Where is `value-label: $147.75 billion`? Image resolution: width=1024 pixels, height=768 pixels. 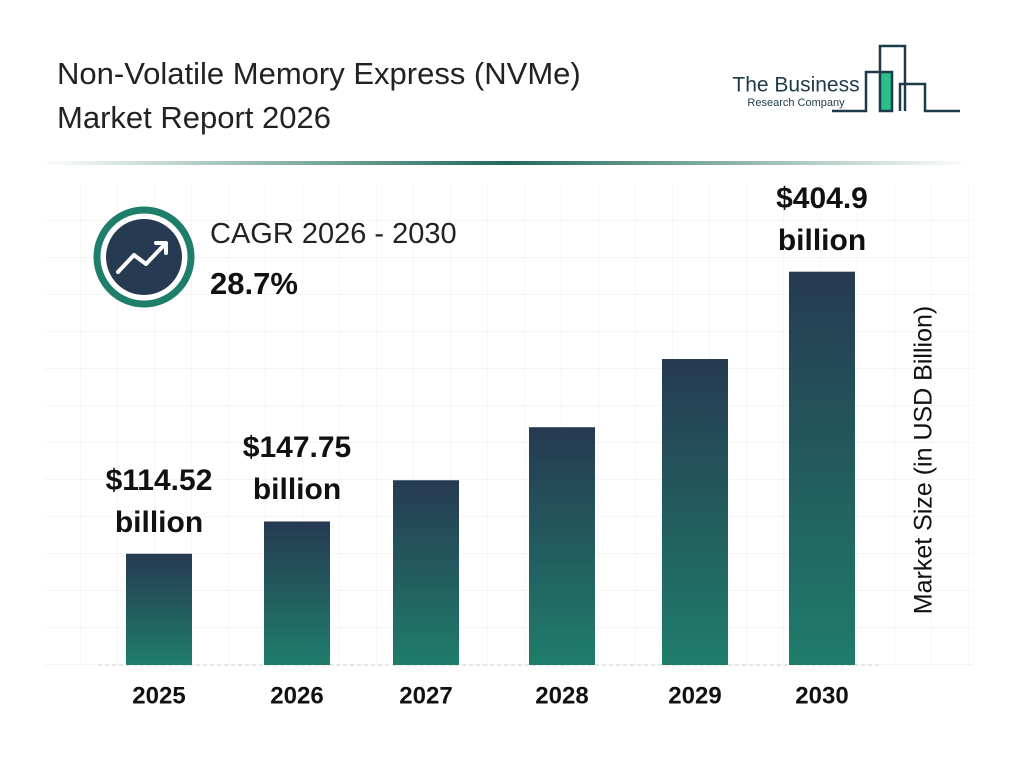 value-label: $147.75 billion is located at coordinates (297, 469).